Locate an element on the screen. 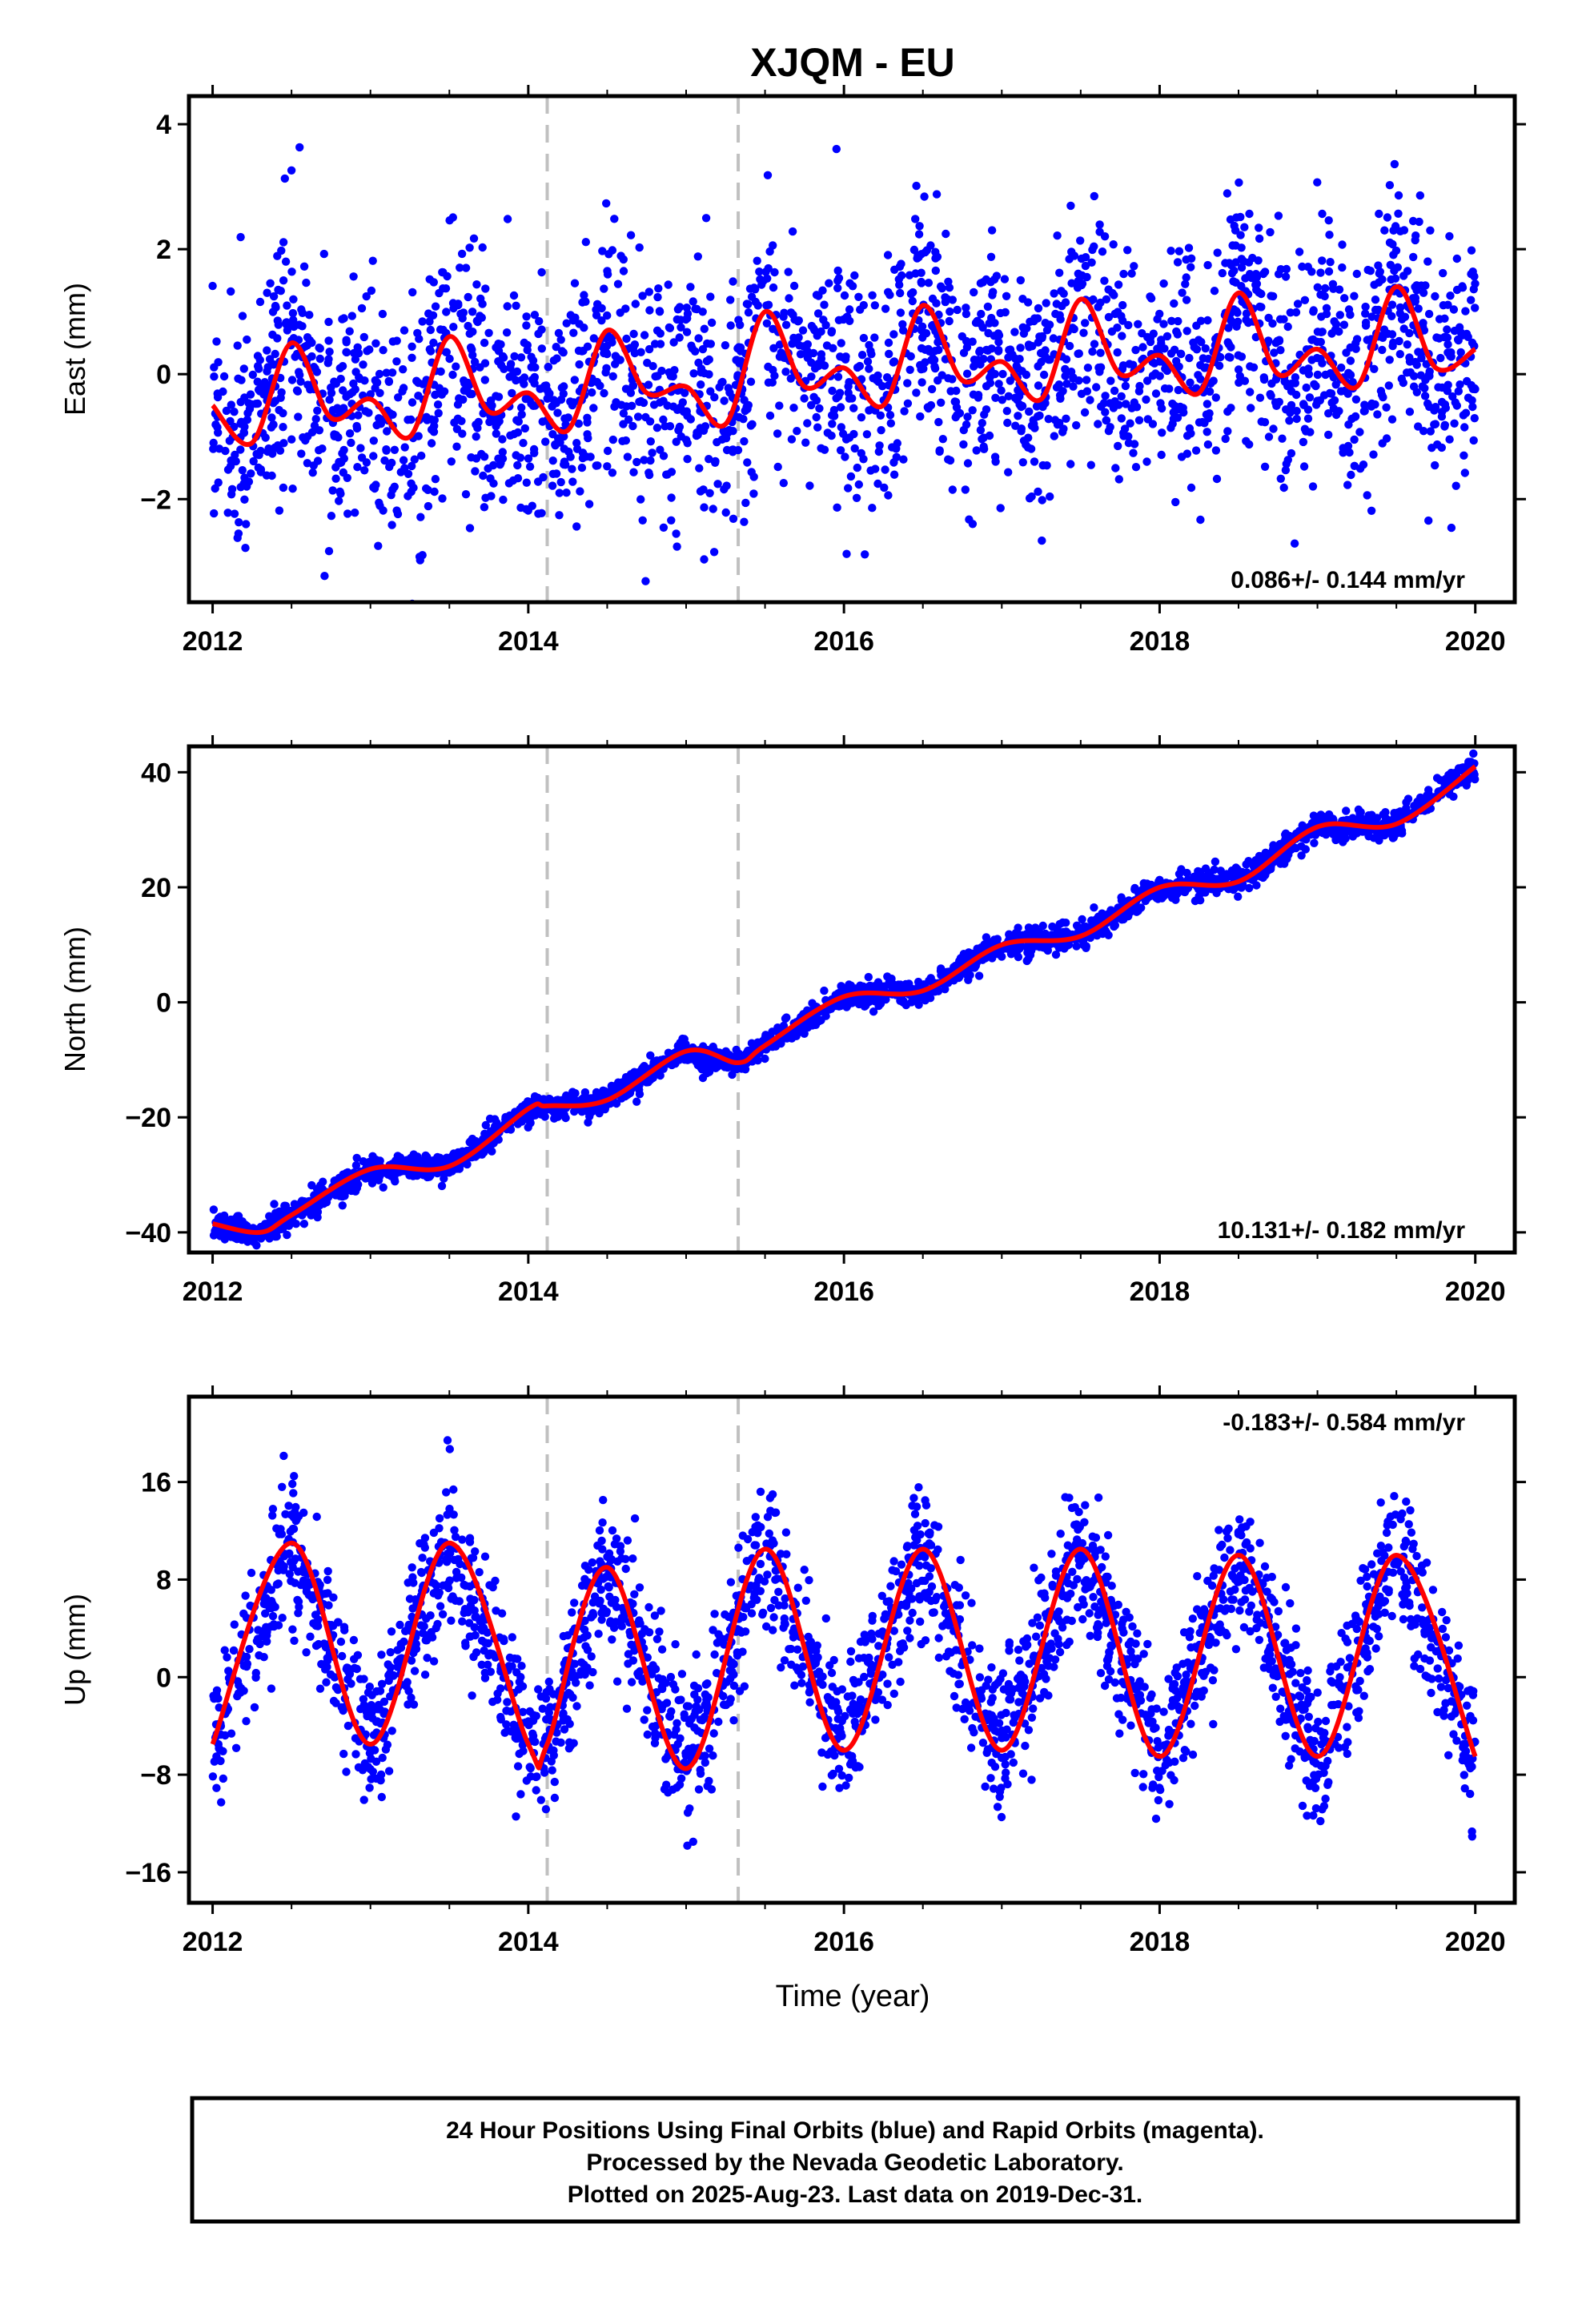 The height and width of the screenshot is (2324, 1582). x-tick-label: 2012 is located at coordinates (213, 641).